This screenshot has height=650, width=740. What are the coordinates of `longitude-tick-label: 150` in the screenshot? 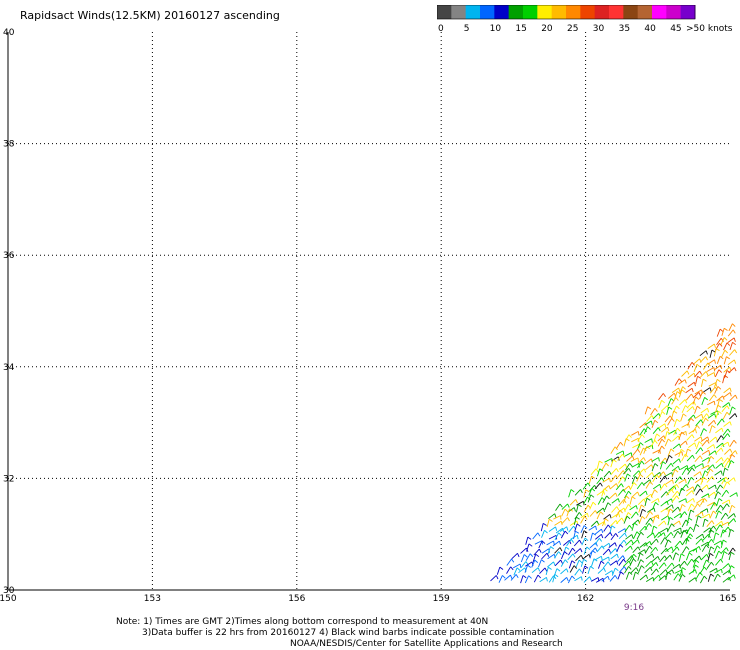 It's located at (8, 599).